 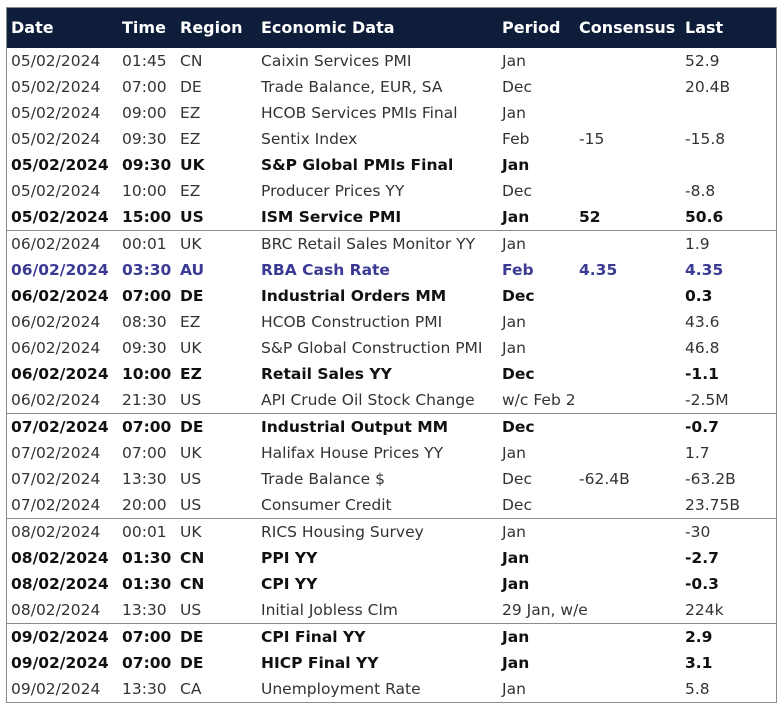 What do you see at coordinates (515, 139) in the screenshot?
I see `period-cell: Feb` at bounding box center [515, 139].